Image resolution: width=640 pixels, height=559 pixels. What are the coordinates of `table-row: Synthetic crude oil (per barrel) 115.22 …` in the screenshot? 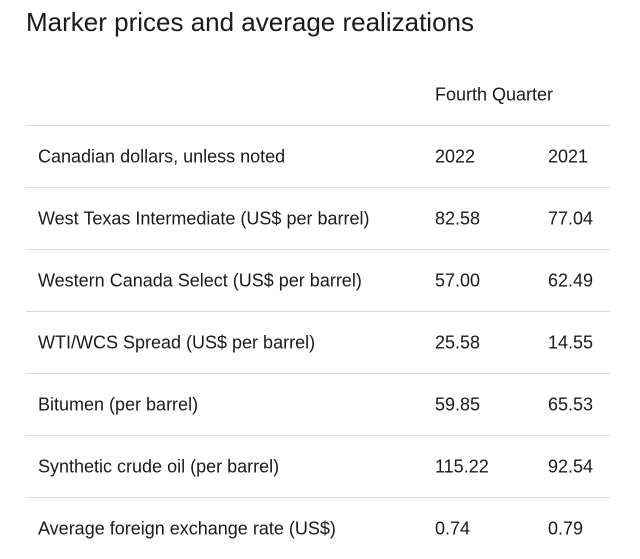 It's located at (318, 467).